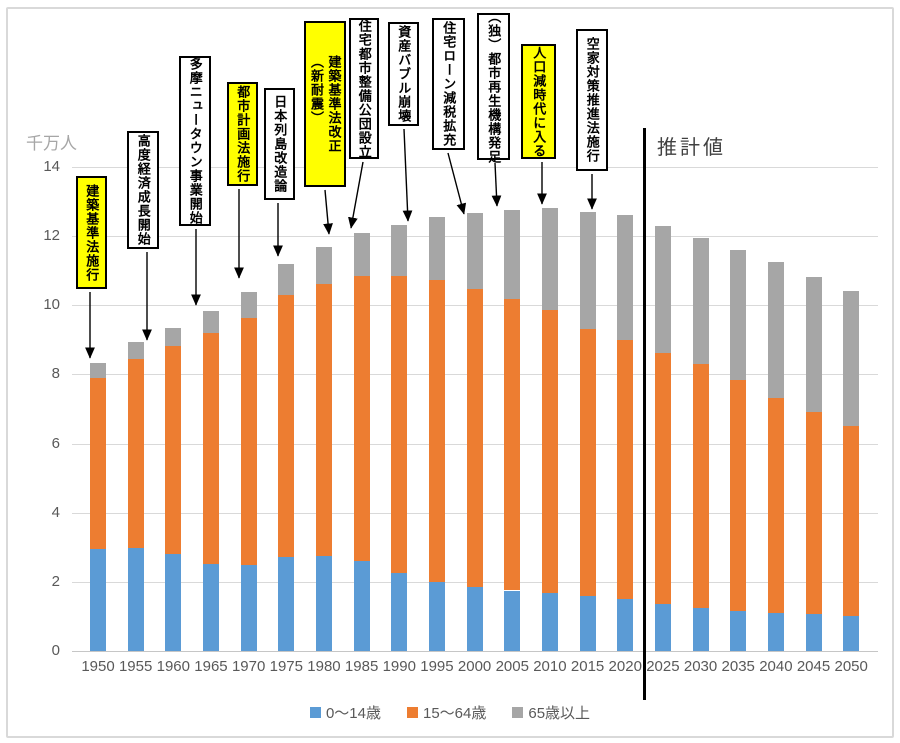 The height and width of the screenshot is (743, 900). I want to click on bar-segment-2025-15〜64歳, so click(662, 478).